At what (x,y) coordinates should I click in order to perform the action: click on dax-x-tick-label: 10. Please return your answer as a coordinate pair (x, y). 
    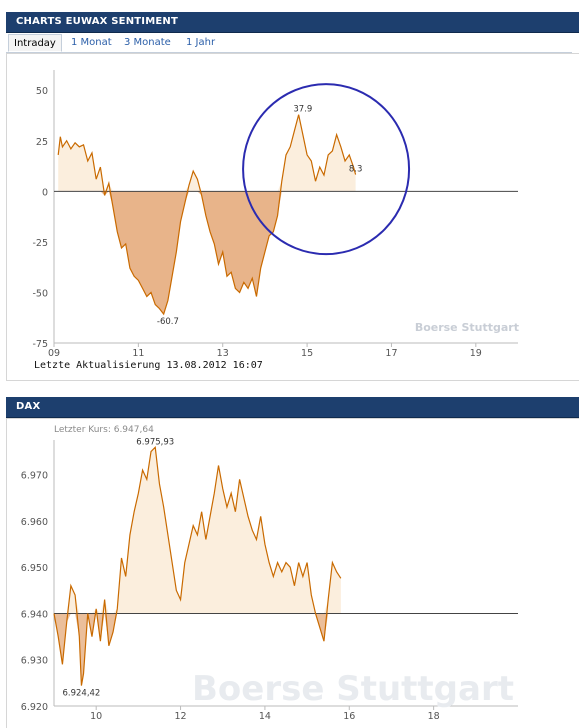
    Looking at the image, I should click on (96, 716).